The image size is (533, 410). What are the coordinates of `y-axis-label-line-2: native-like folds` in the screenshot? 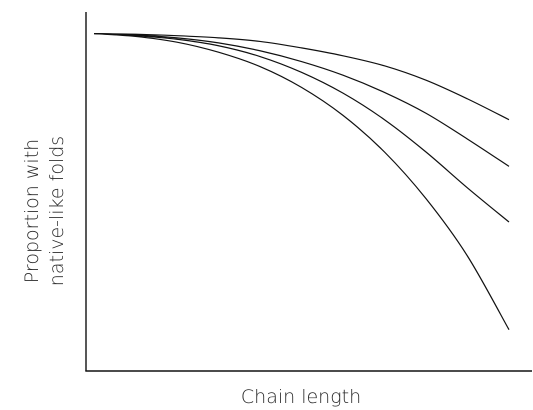 It's located at (57, 211).